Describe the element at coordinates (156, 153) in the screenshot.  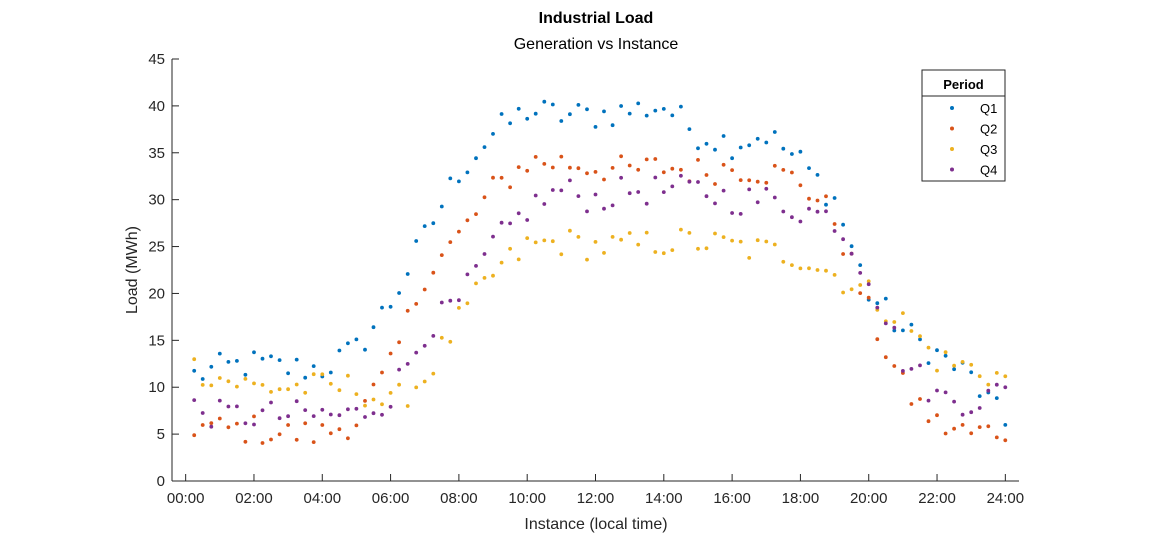
I see `y-tick-label: 35` at that location.